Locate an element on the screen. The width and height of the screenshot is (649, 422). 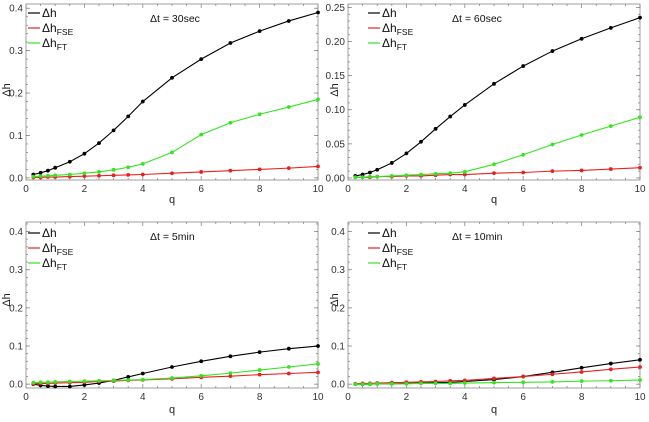
y-tick-label: 0.1 is located at coordinates (338, 347).